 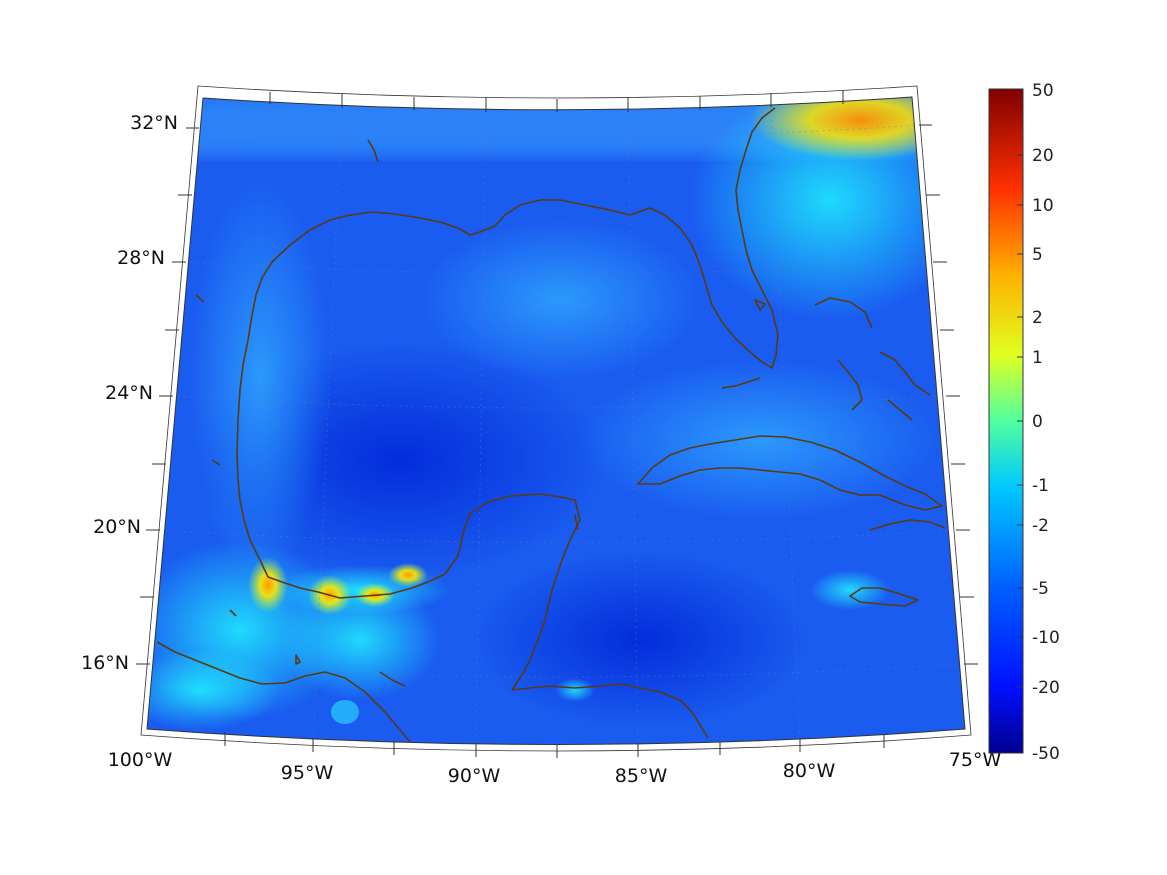 I want to click on lat-label: 24°N, so click(x=129, y=393).